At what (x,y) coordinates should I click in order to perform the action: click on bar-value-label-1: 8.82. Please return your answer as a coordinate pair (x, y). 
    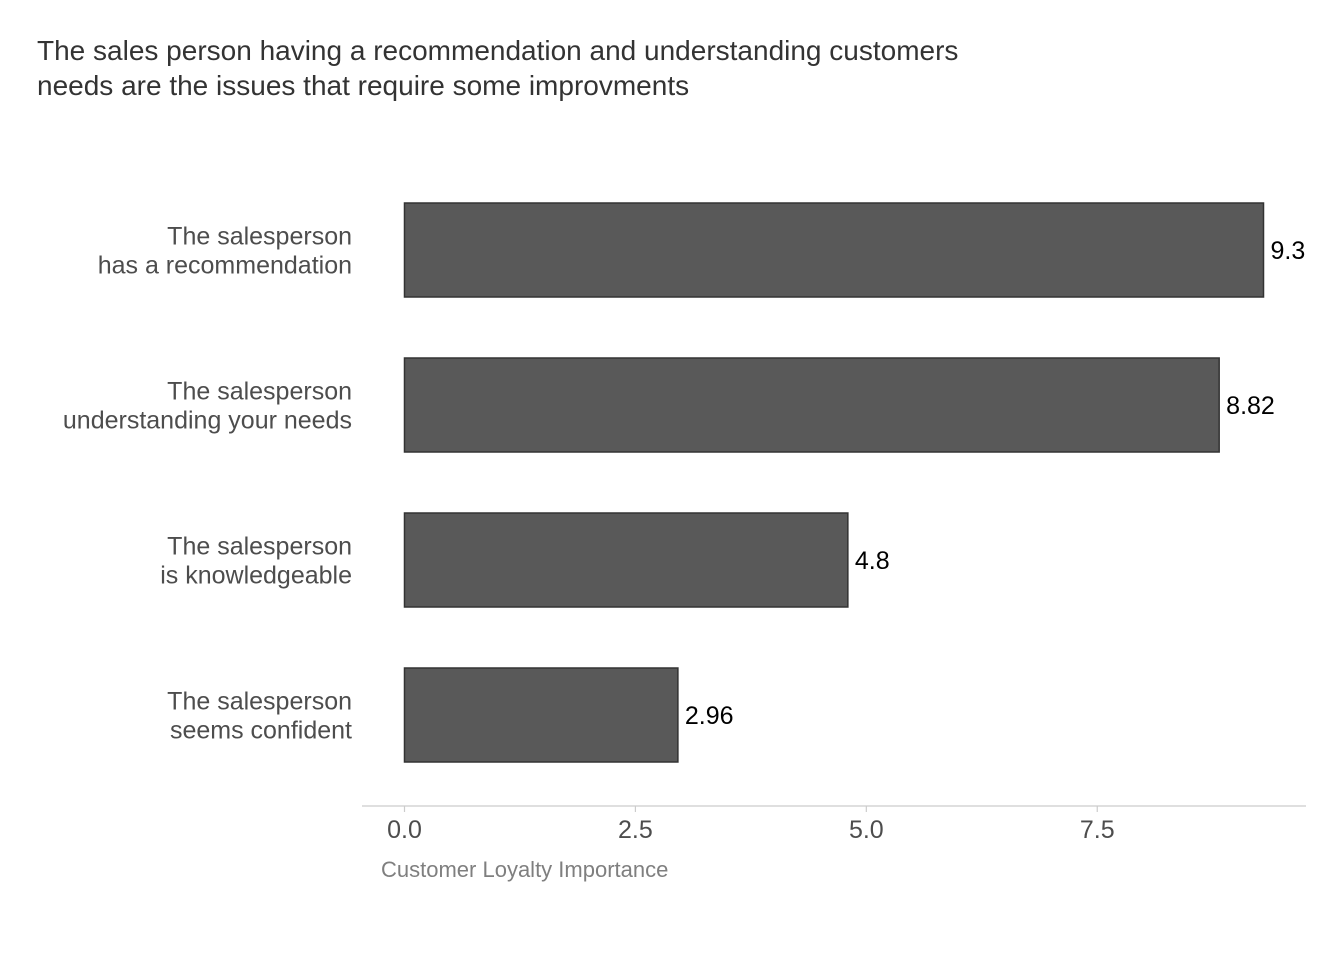
    Looking at the image, I should click on (1250, 406).